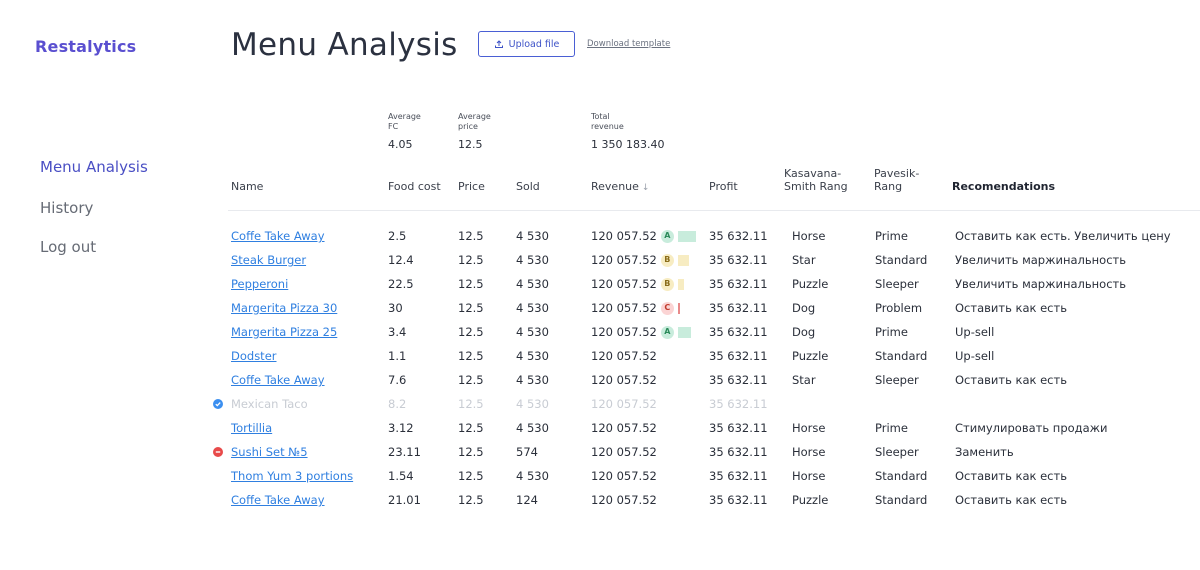 Image resolution: width=1200 pixels, height=570 pixels. Describe the element at coordinates (897, 180) in the screenshot. I see `column-header-pavesik: Pavesik-Rang` at that location.